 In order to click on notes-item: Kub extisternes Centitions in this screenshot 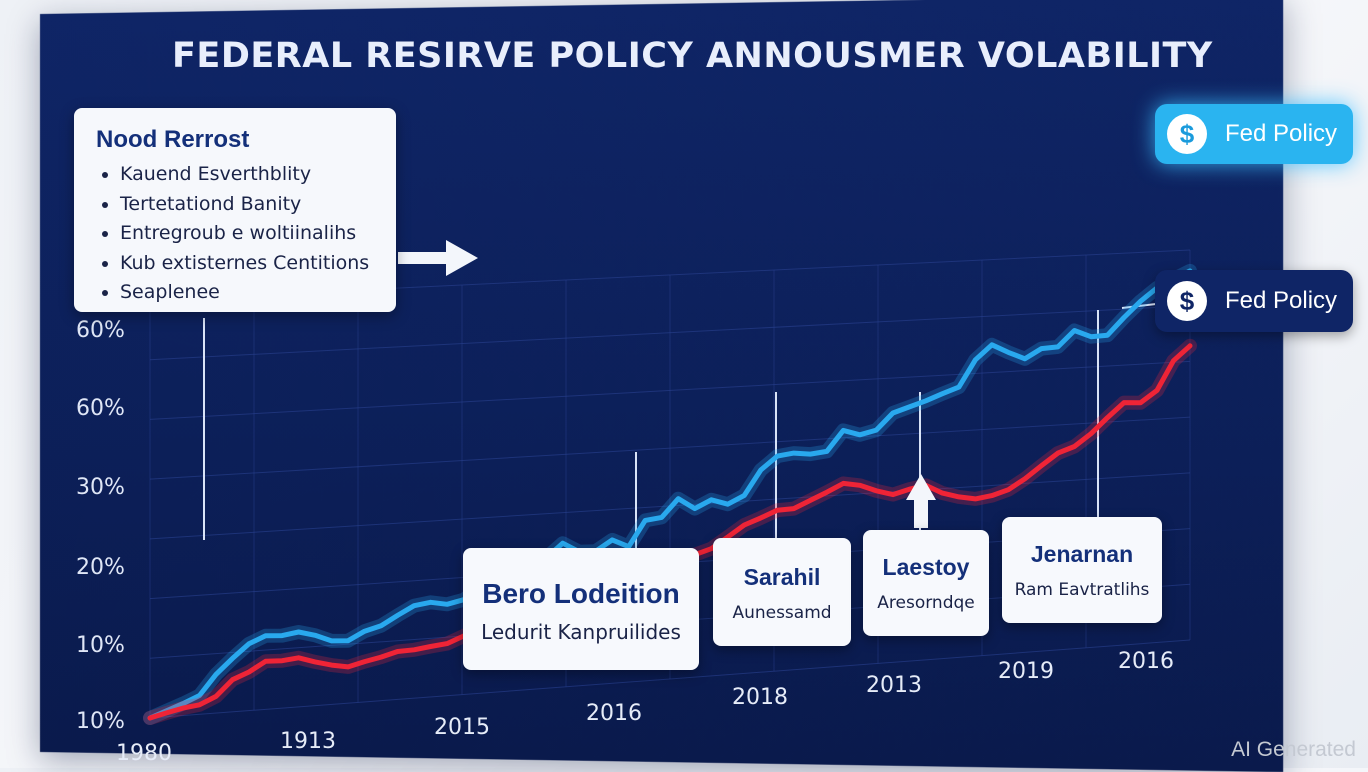, I will do `click(249, 264)`.